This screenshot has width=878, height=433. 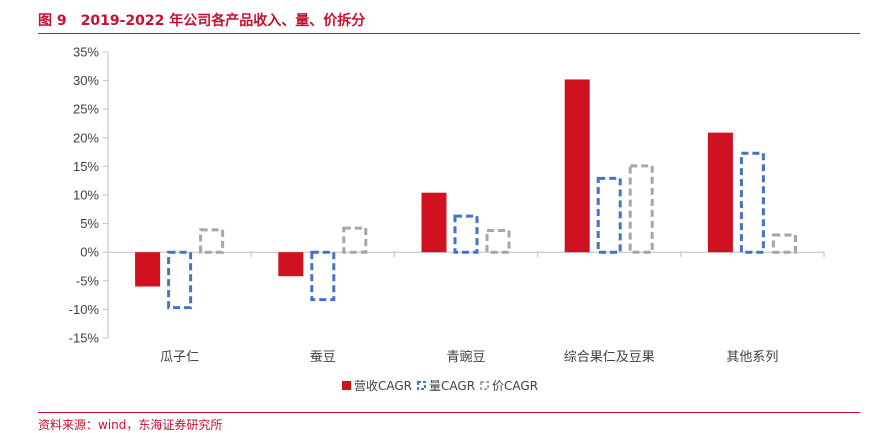 I want to click on figure-title: 图 9 2019-2022 年公司各产品收入、量、价拆分, so click(x=201, y=20).